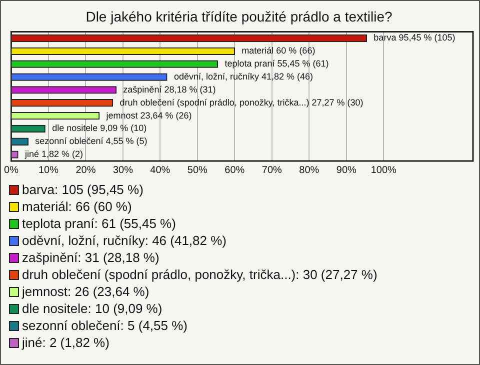 The width and height of the screenshot is (480, 365). What do you see at coordinates (309, 170) in the screenshot?
I see `x-tick-label: 80%` at bounding box center [309, 170].